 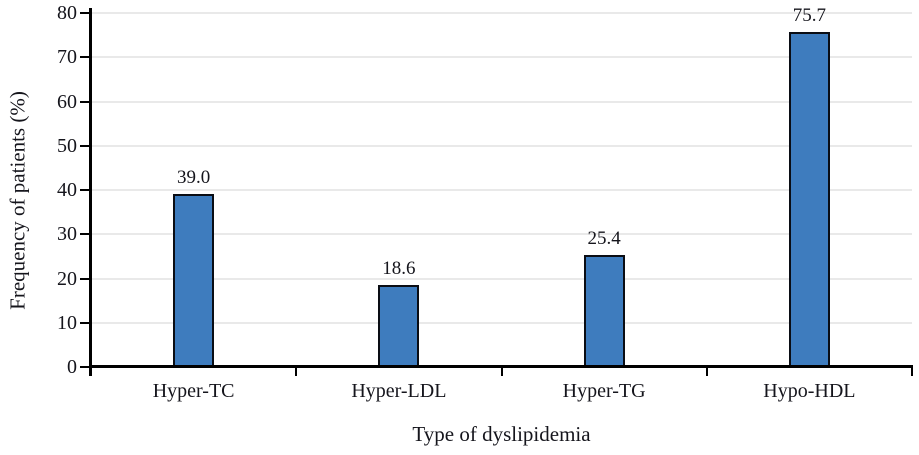 I want to click on x-axis-title: Type of dyslipidemia, so click(x=501, y=434).